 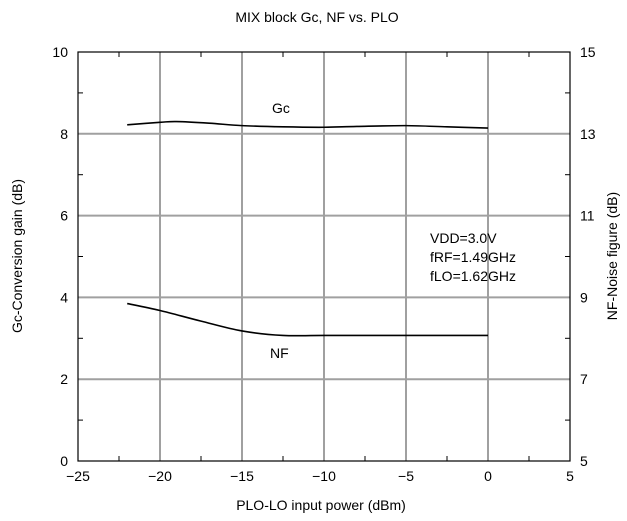 I want to click on x-axis-label: PLO-LO input power (dBm), so click(x=321, y=505).